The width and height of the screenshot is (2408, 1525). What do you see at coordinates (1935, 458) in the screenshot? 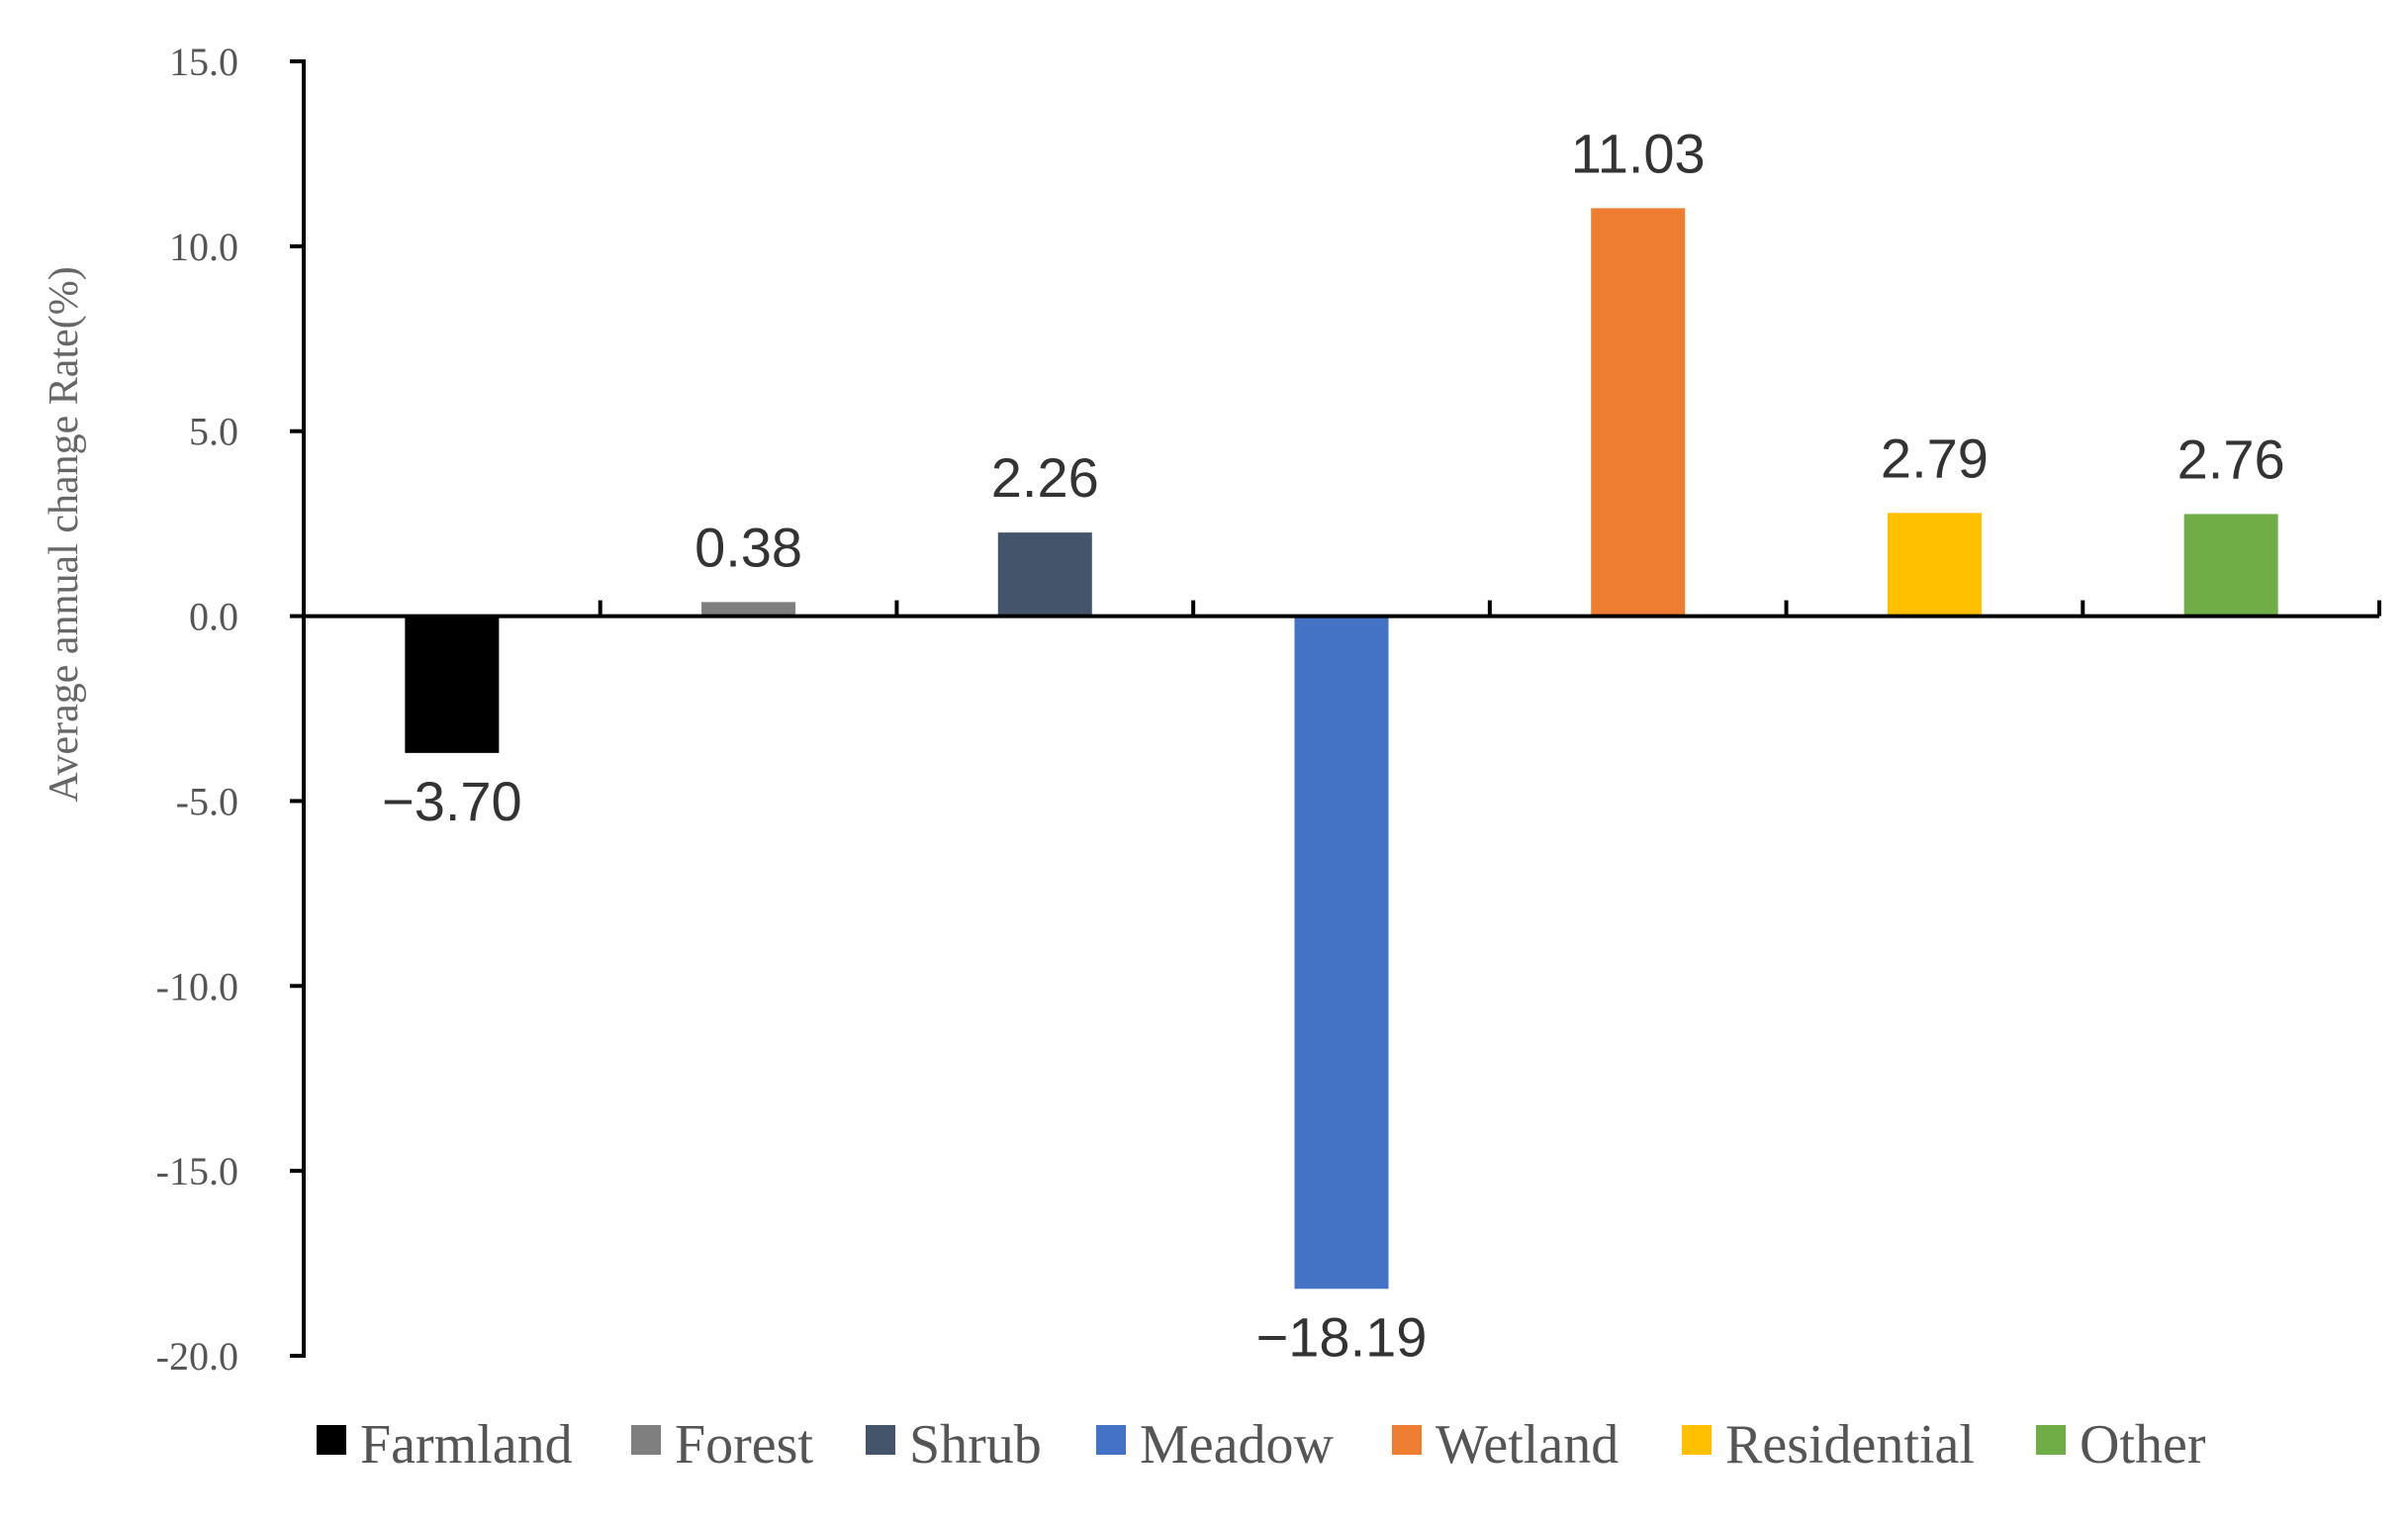
I see `data-label-residential: 2.79` at bounding box center [1935, 458].